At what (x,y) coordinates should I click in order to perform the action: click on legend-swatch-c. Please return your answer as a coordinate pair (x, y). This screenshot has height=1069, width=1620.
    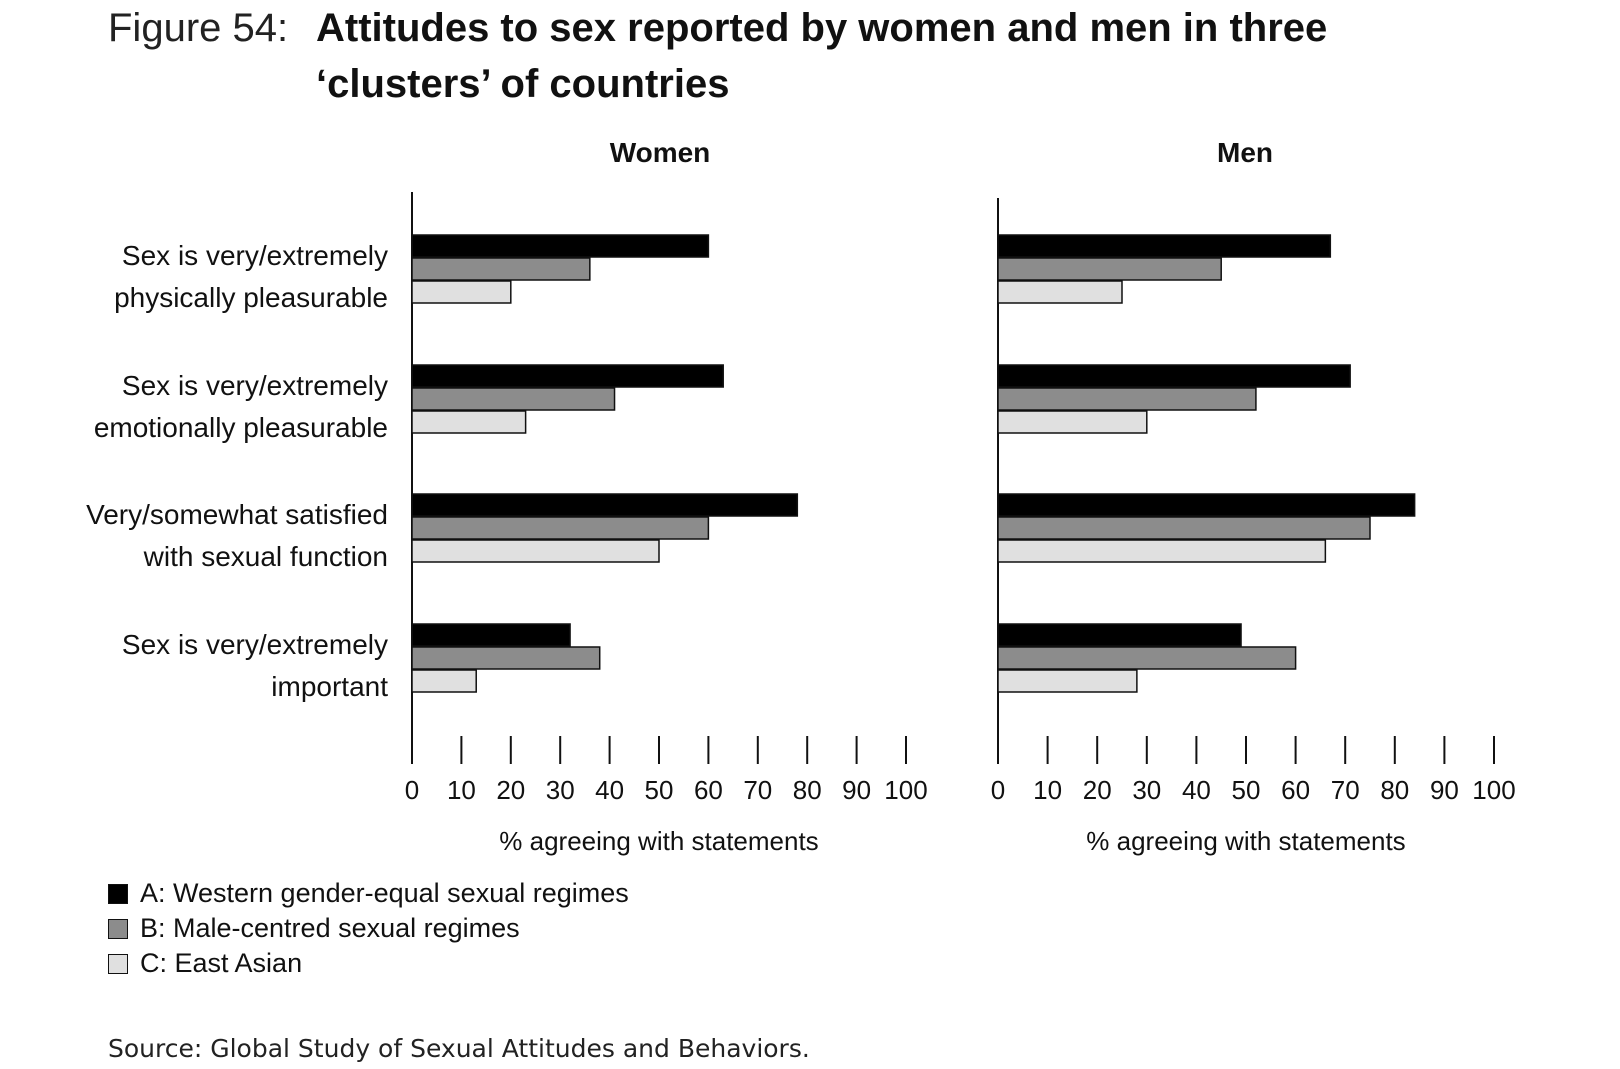
    Looking at the image, I should click on (118, 963).